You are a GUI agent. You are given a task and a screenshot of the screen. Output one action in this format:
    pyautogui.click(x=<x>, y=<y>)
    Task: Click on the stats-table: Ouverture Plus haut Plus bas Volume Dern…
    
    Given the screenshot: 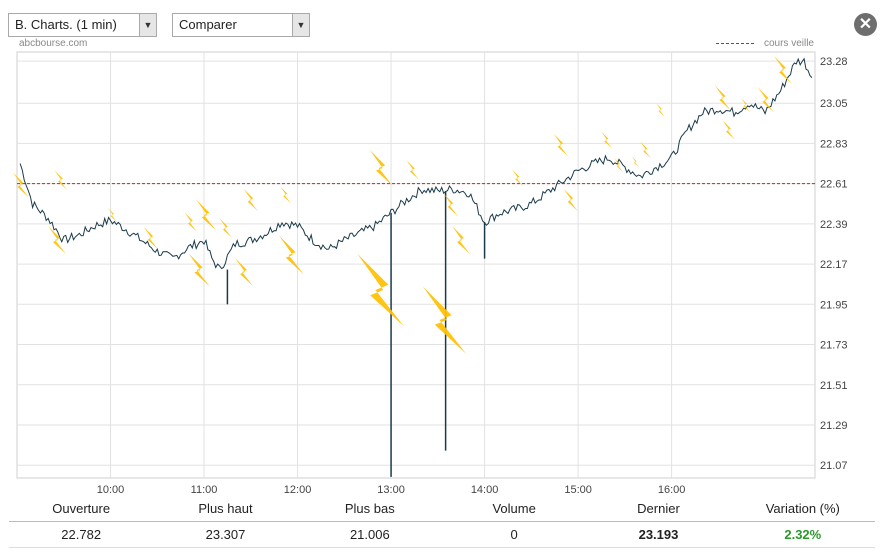 What is the action you would take?
    pyautogui.click(x=442, y=524)
    